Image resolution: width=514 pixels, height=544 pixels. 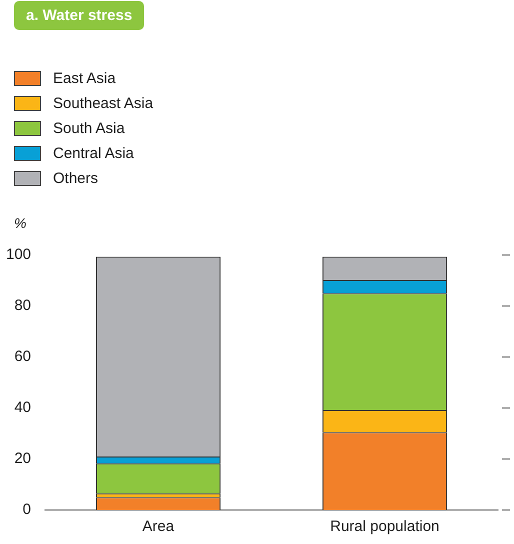 What do you see at coordinates (27, 509) in the screenshot?
I see `y-tick-label: 0` at bounding box center [27, 509].